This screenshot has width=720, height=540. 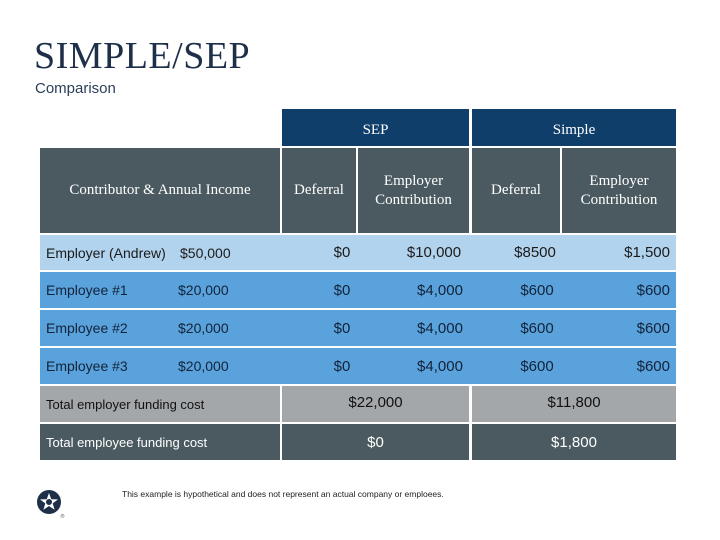 I want to click on group-header-simple: Simple, so click(x=574, y=130).